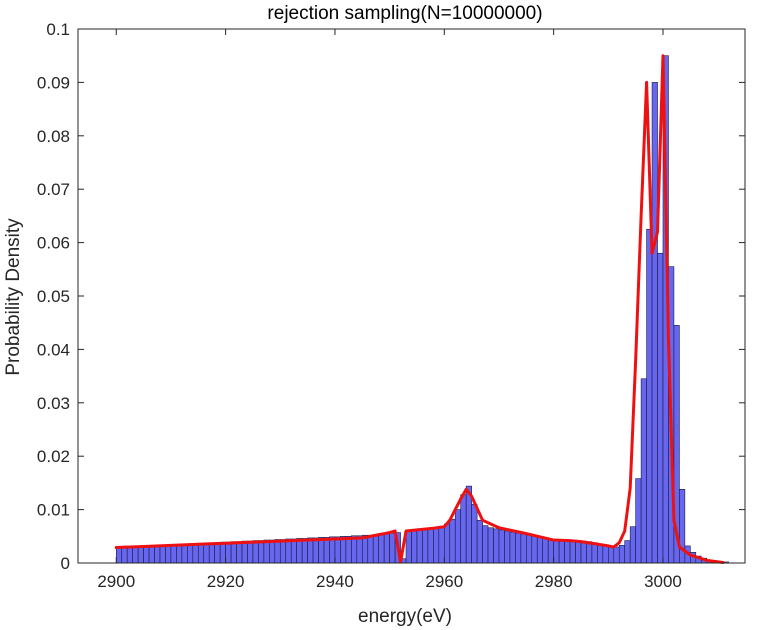 This screenshot has height=630, width=761. What do you see at coordinates (13, 297) in the screenshot?
I see `y-axis-label: Probability Density` at bounding box center [13, 297].